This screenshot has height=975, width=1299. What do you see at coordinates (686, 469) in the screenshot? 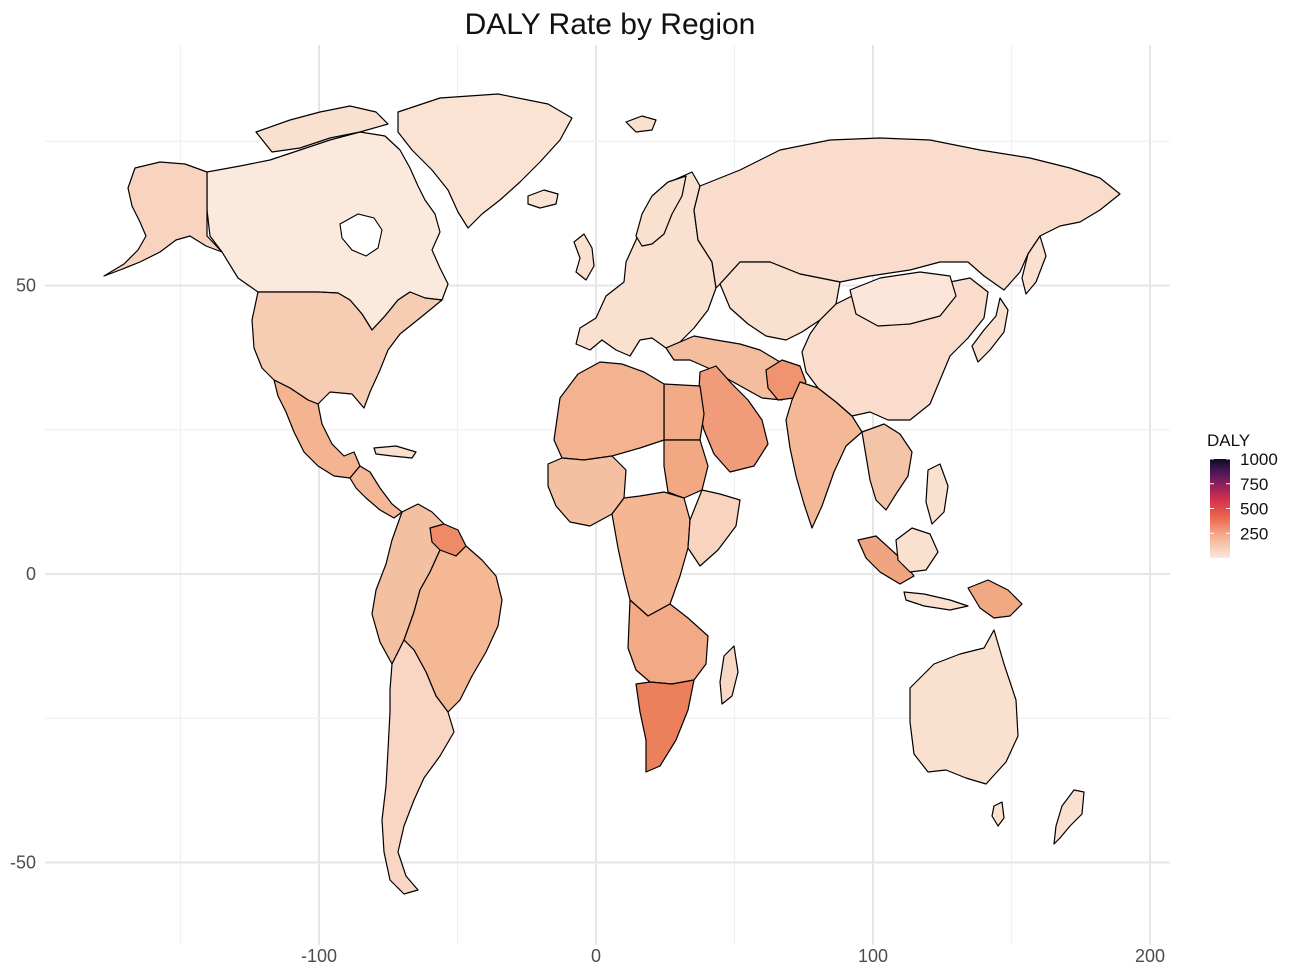
I see `region-sudan` at bounding box center [686, 469].